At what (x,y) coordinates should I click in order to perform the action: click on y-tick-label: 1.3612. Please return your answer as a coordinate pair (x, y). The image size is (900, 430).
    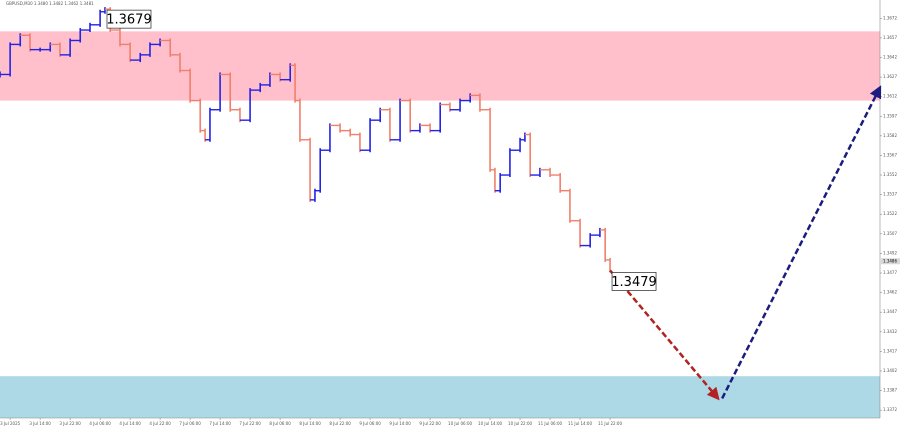
    Looking at the image, I should click on (890, 96).